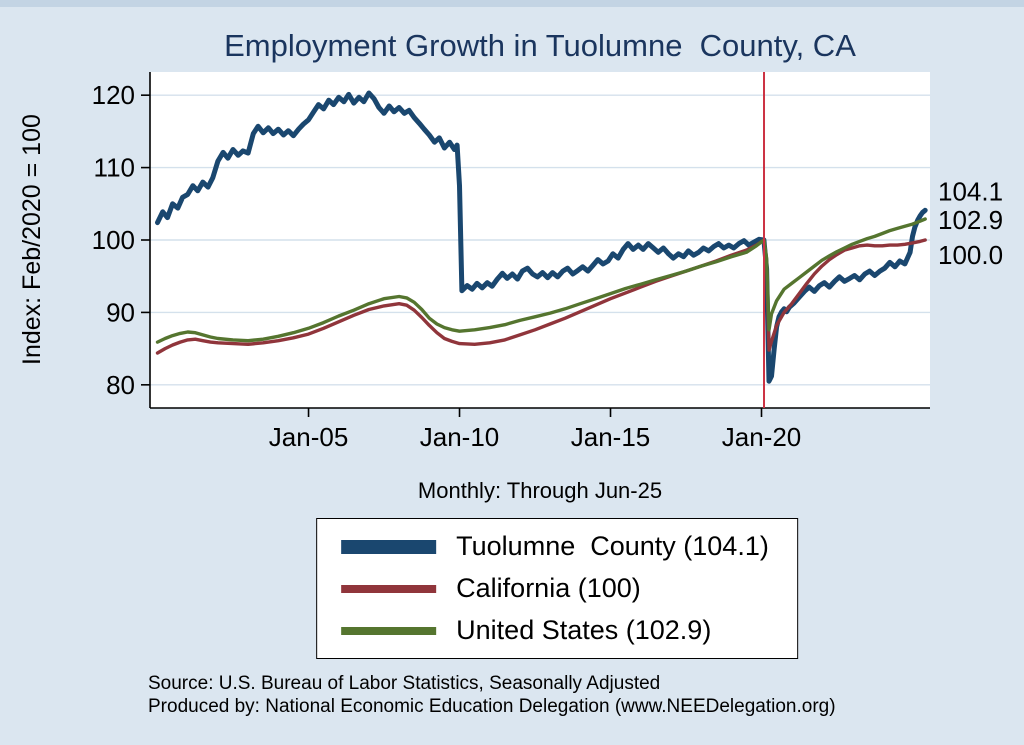 Image resolution: width=1024 pixels, height=745 pixels. What do you see at coordinates (113, 240) in the screenshot?
I see `y-tick-label-100: 100` at bounding box center [113, 240].